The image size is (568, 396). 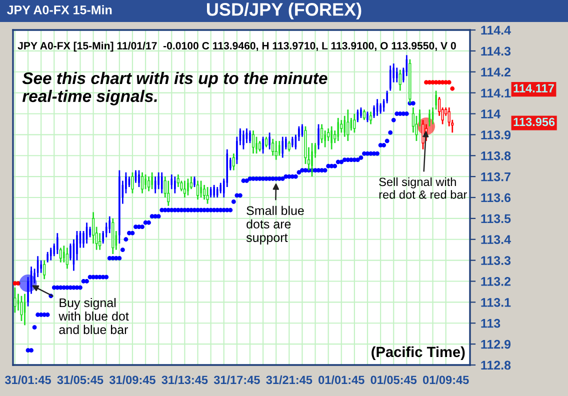 I want to click on x-tick-label: 01/01:45, so click(x=341, y=379).